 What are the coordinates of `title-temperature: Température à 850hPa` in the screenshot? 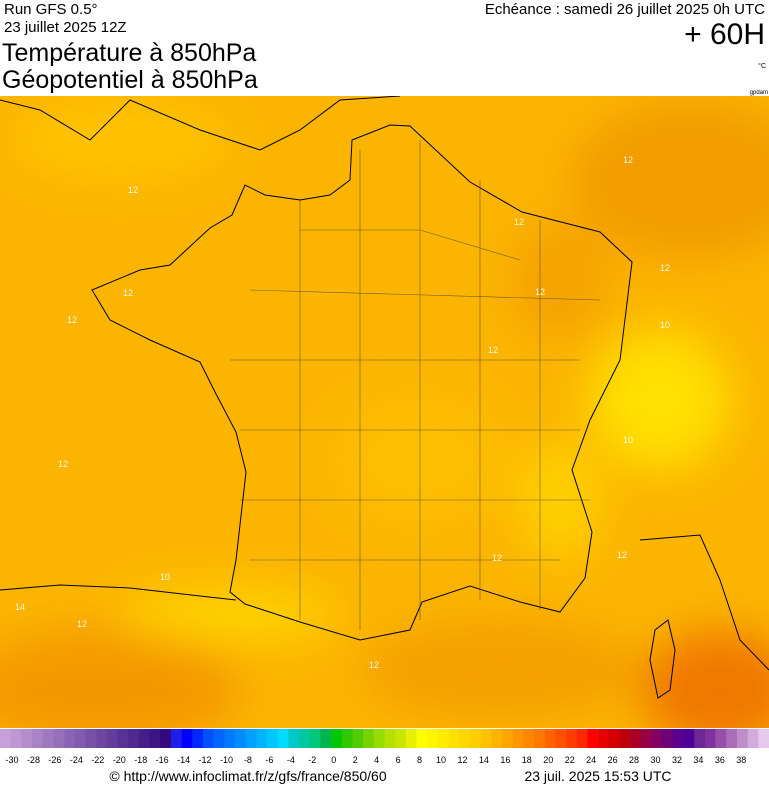 It's located at (129, 53).